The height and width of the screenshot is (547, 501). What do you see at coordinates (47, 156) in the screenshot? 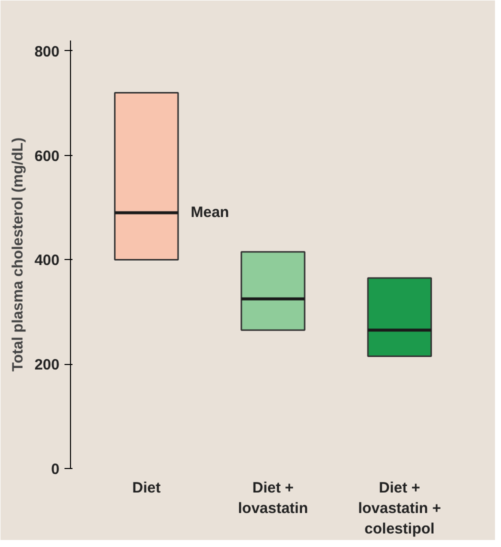
I see `y-tick-label: 600` at bounding box center [47, 156].